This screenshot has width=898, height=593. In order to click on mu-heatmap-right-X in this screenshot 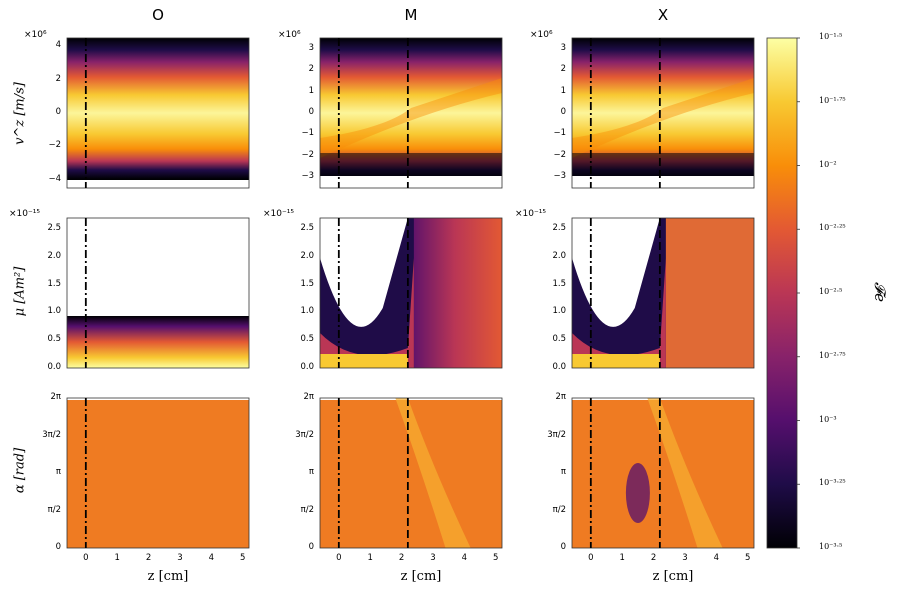, I will do `click(706, 293)`.